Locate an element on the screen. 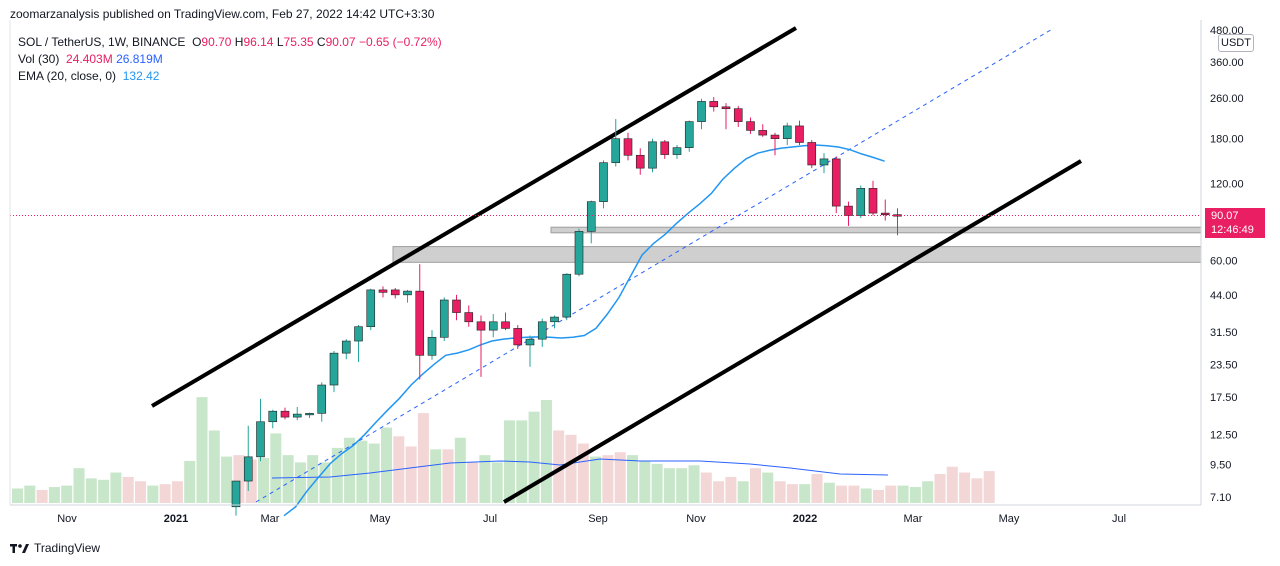 The width and height of the screenshot is (1280, 566). y-tick-label: 260.00 is located at coordinates (1227, 99).